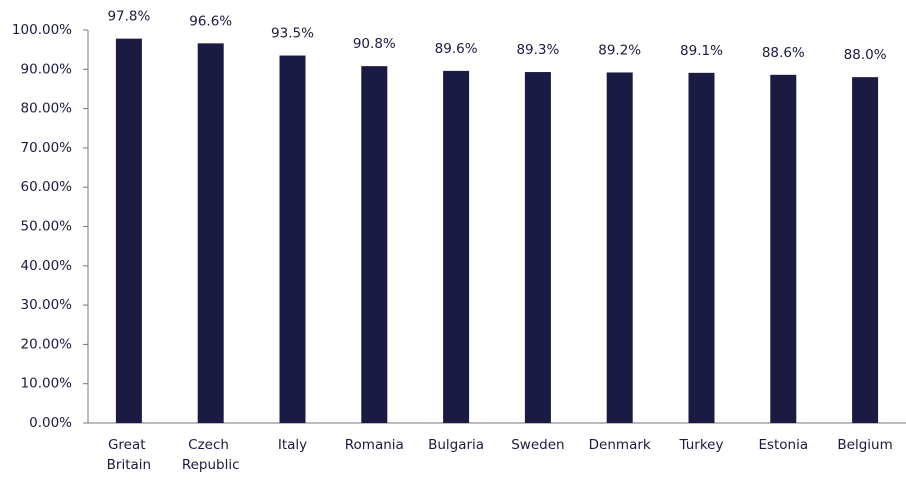  I want to click on y-tick-label: 90.00%, so click(47, 69).